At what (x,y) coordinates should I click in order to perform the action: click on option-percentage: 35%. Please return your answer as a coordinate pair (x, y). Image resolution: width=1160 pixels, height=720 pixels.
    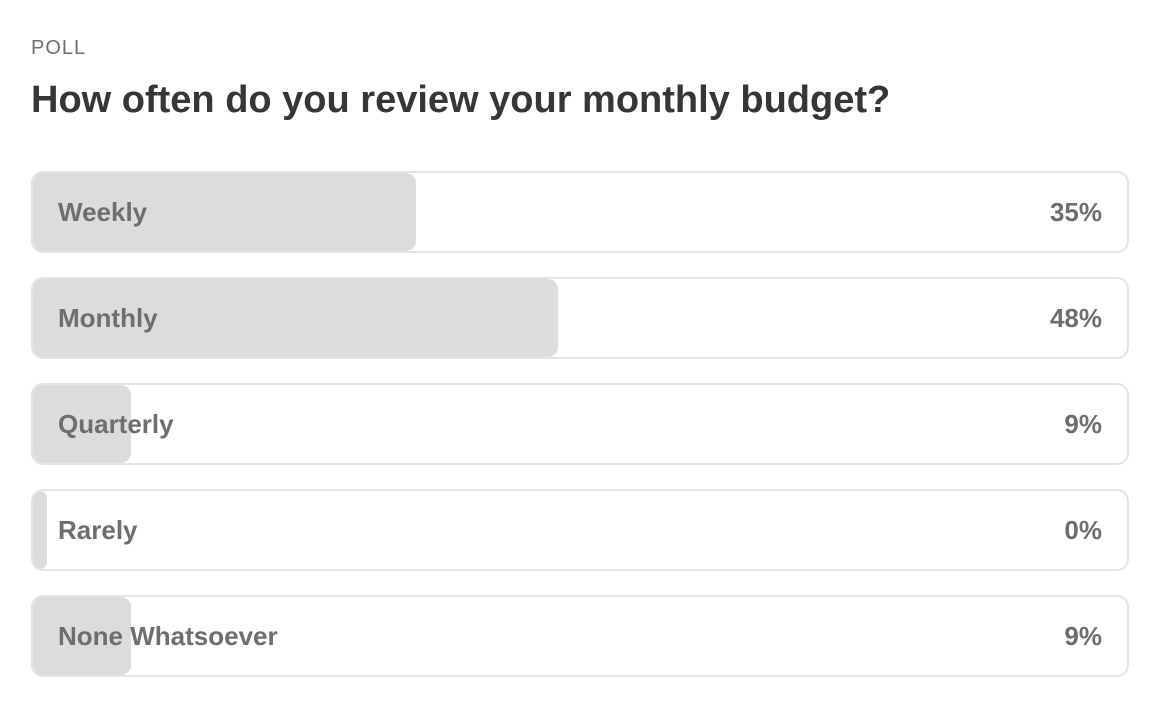
    Looking at the image, I should click on (1075, 212).